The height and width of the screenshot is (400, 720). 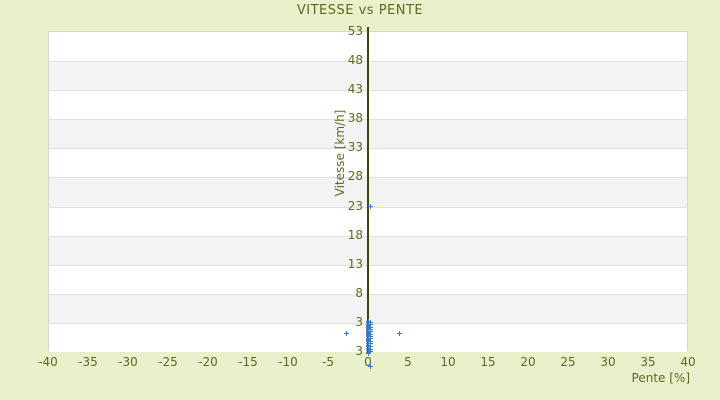 I want to click on y-tick-label: 43, so click(x=355, y=89).